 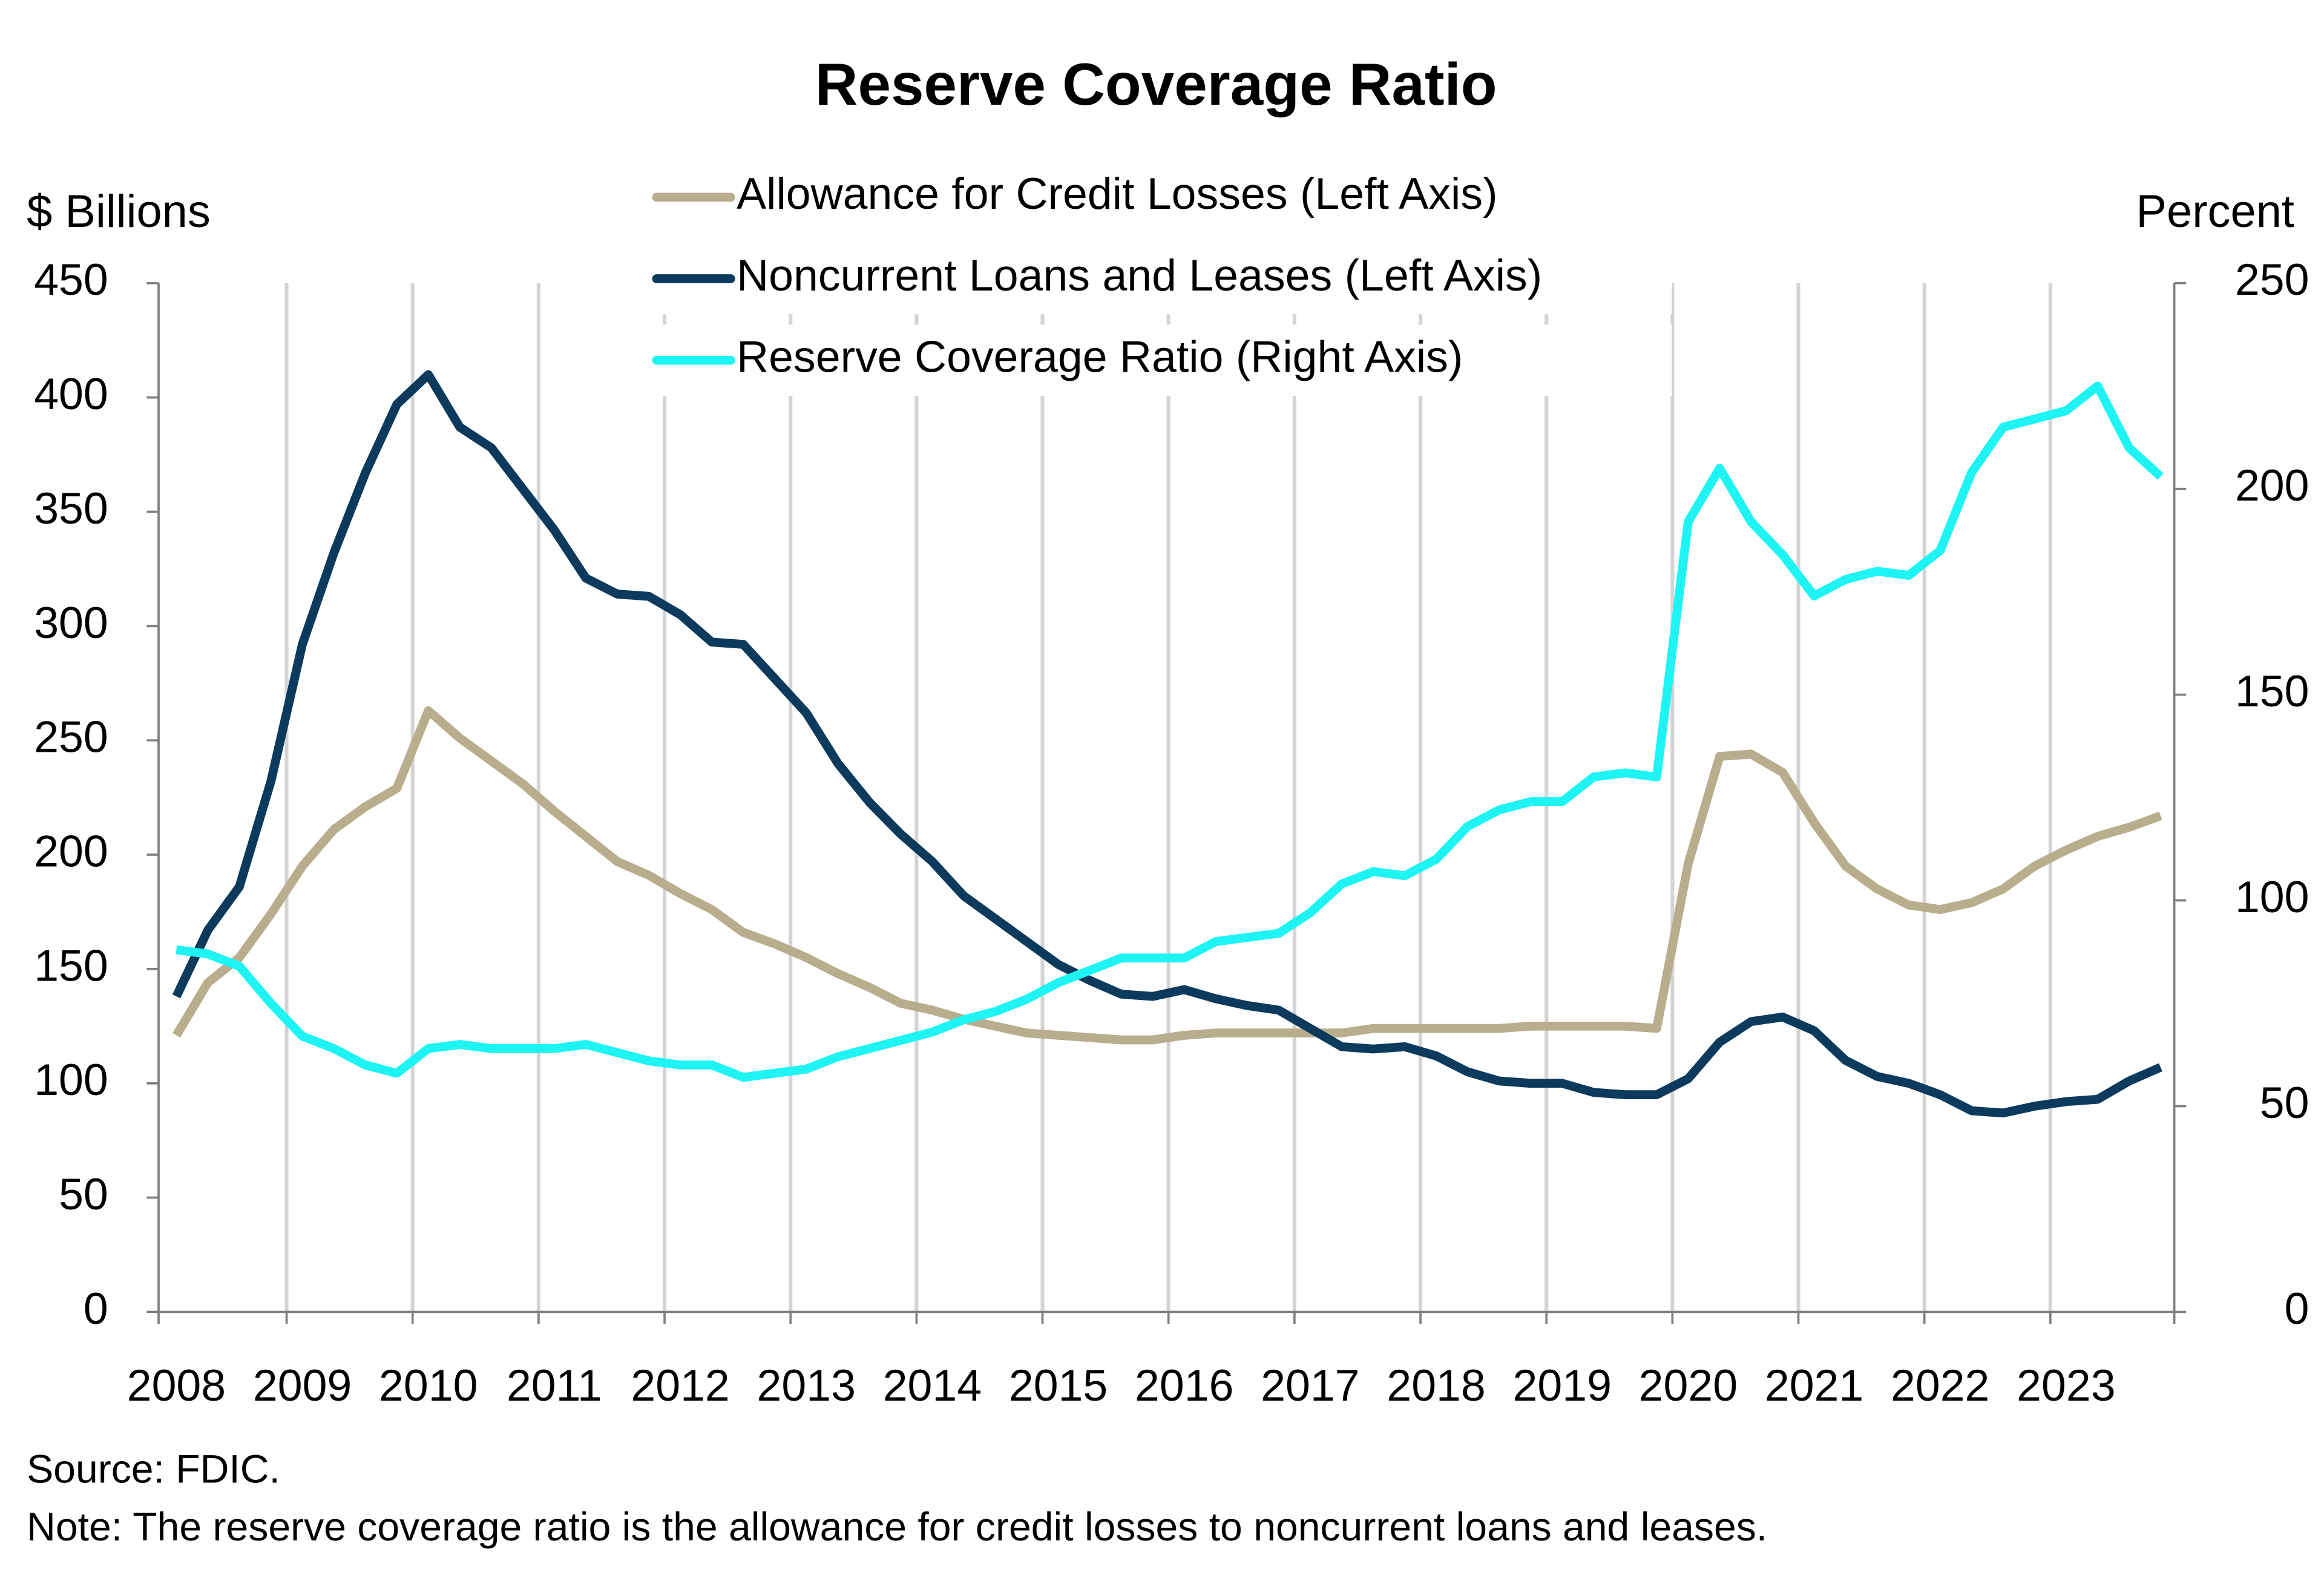 What do you see at coordinates (932, 1385) in the screenshot?
I see `x-tick-label: 2014` at bounding box center [932, 1385].